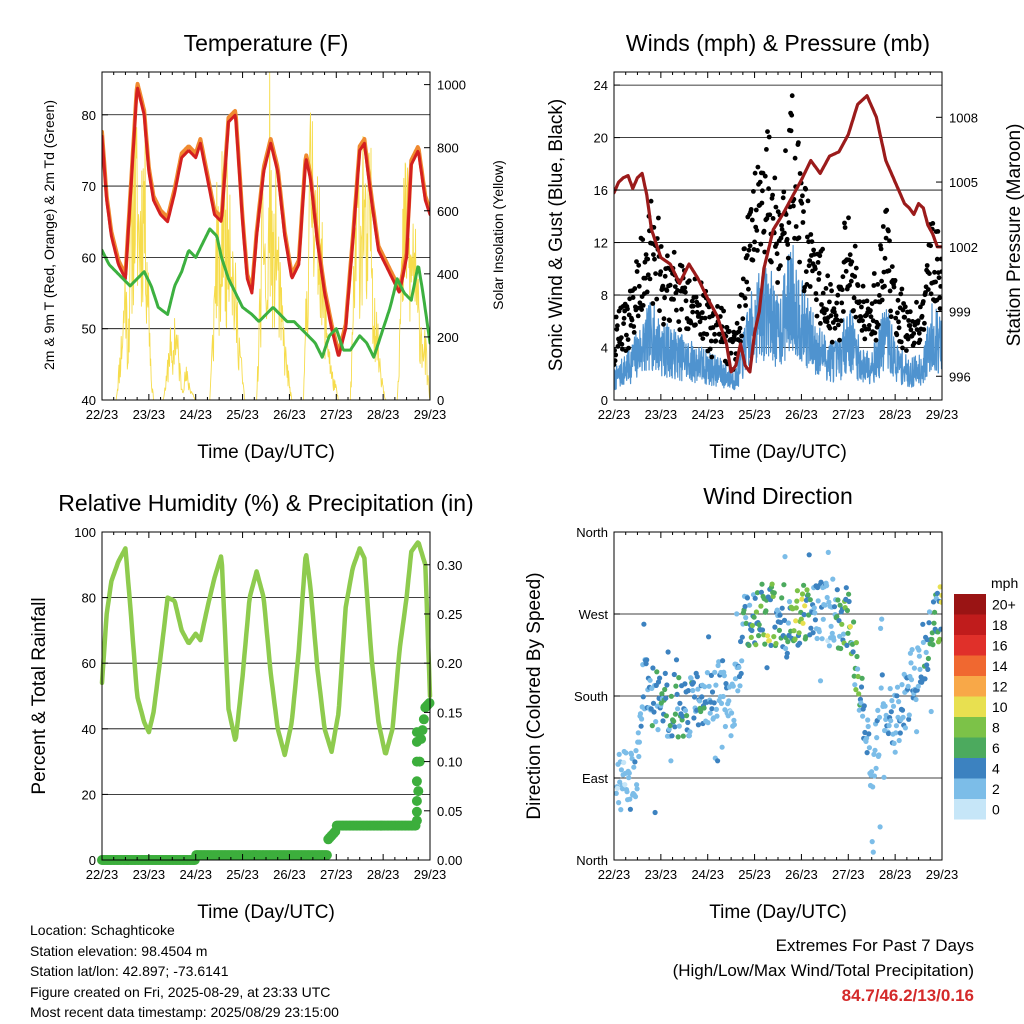  What do you see at coordinates (604, 295) in the screenshot?
I see `winds-y-tick-label: 8` at bounding box center [604, 295].